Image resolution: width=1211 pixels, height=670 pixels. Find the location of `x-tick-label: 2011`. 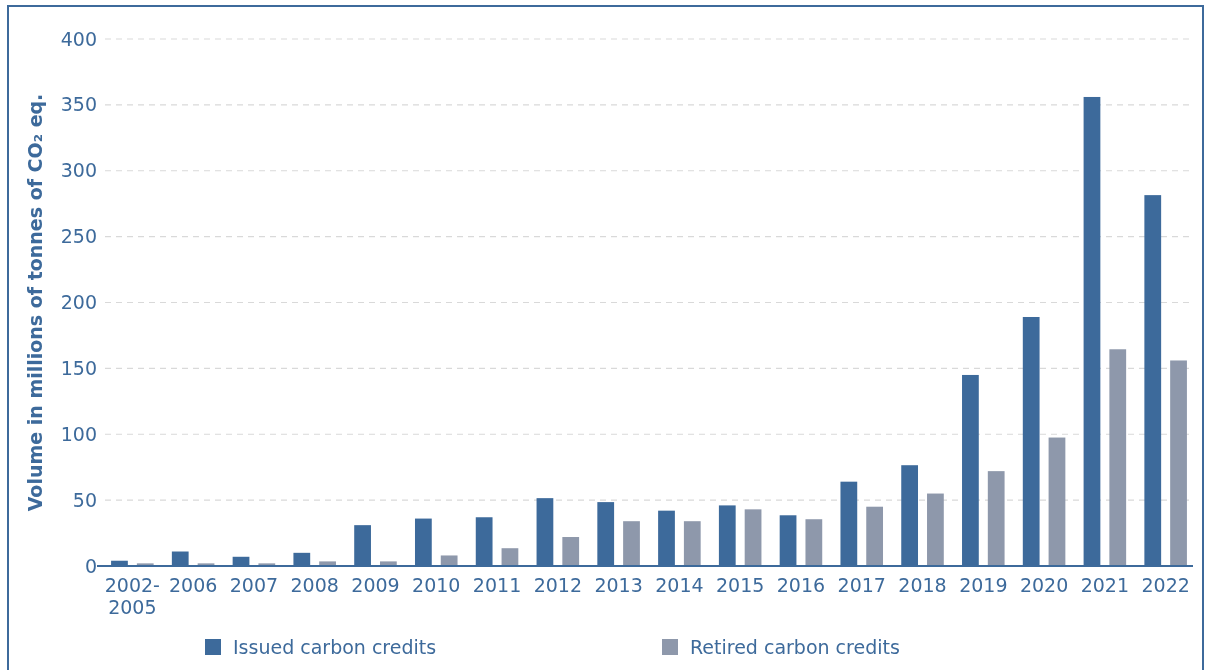

x-tick-label: 2011 is located at coordinates (497, 585).